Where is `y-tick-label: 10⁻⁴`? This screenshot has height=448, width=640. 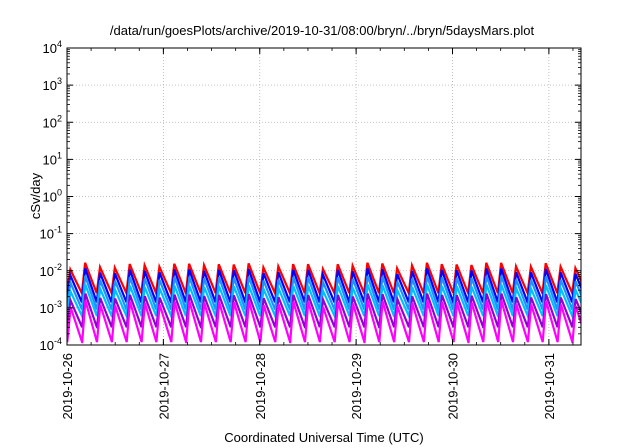
y-tick-label: 10⁻⁴ is located at coordinates (51, 344).